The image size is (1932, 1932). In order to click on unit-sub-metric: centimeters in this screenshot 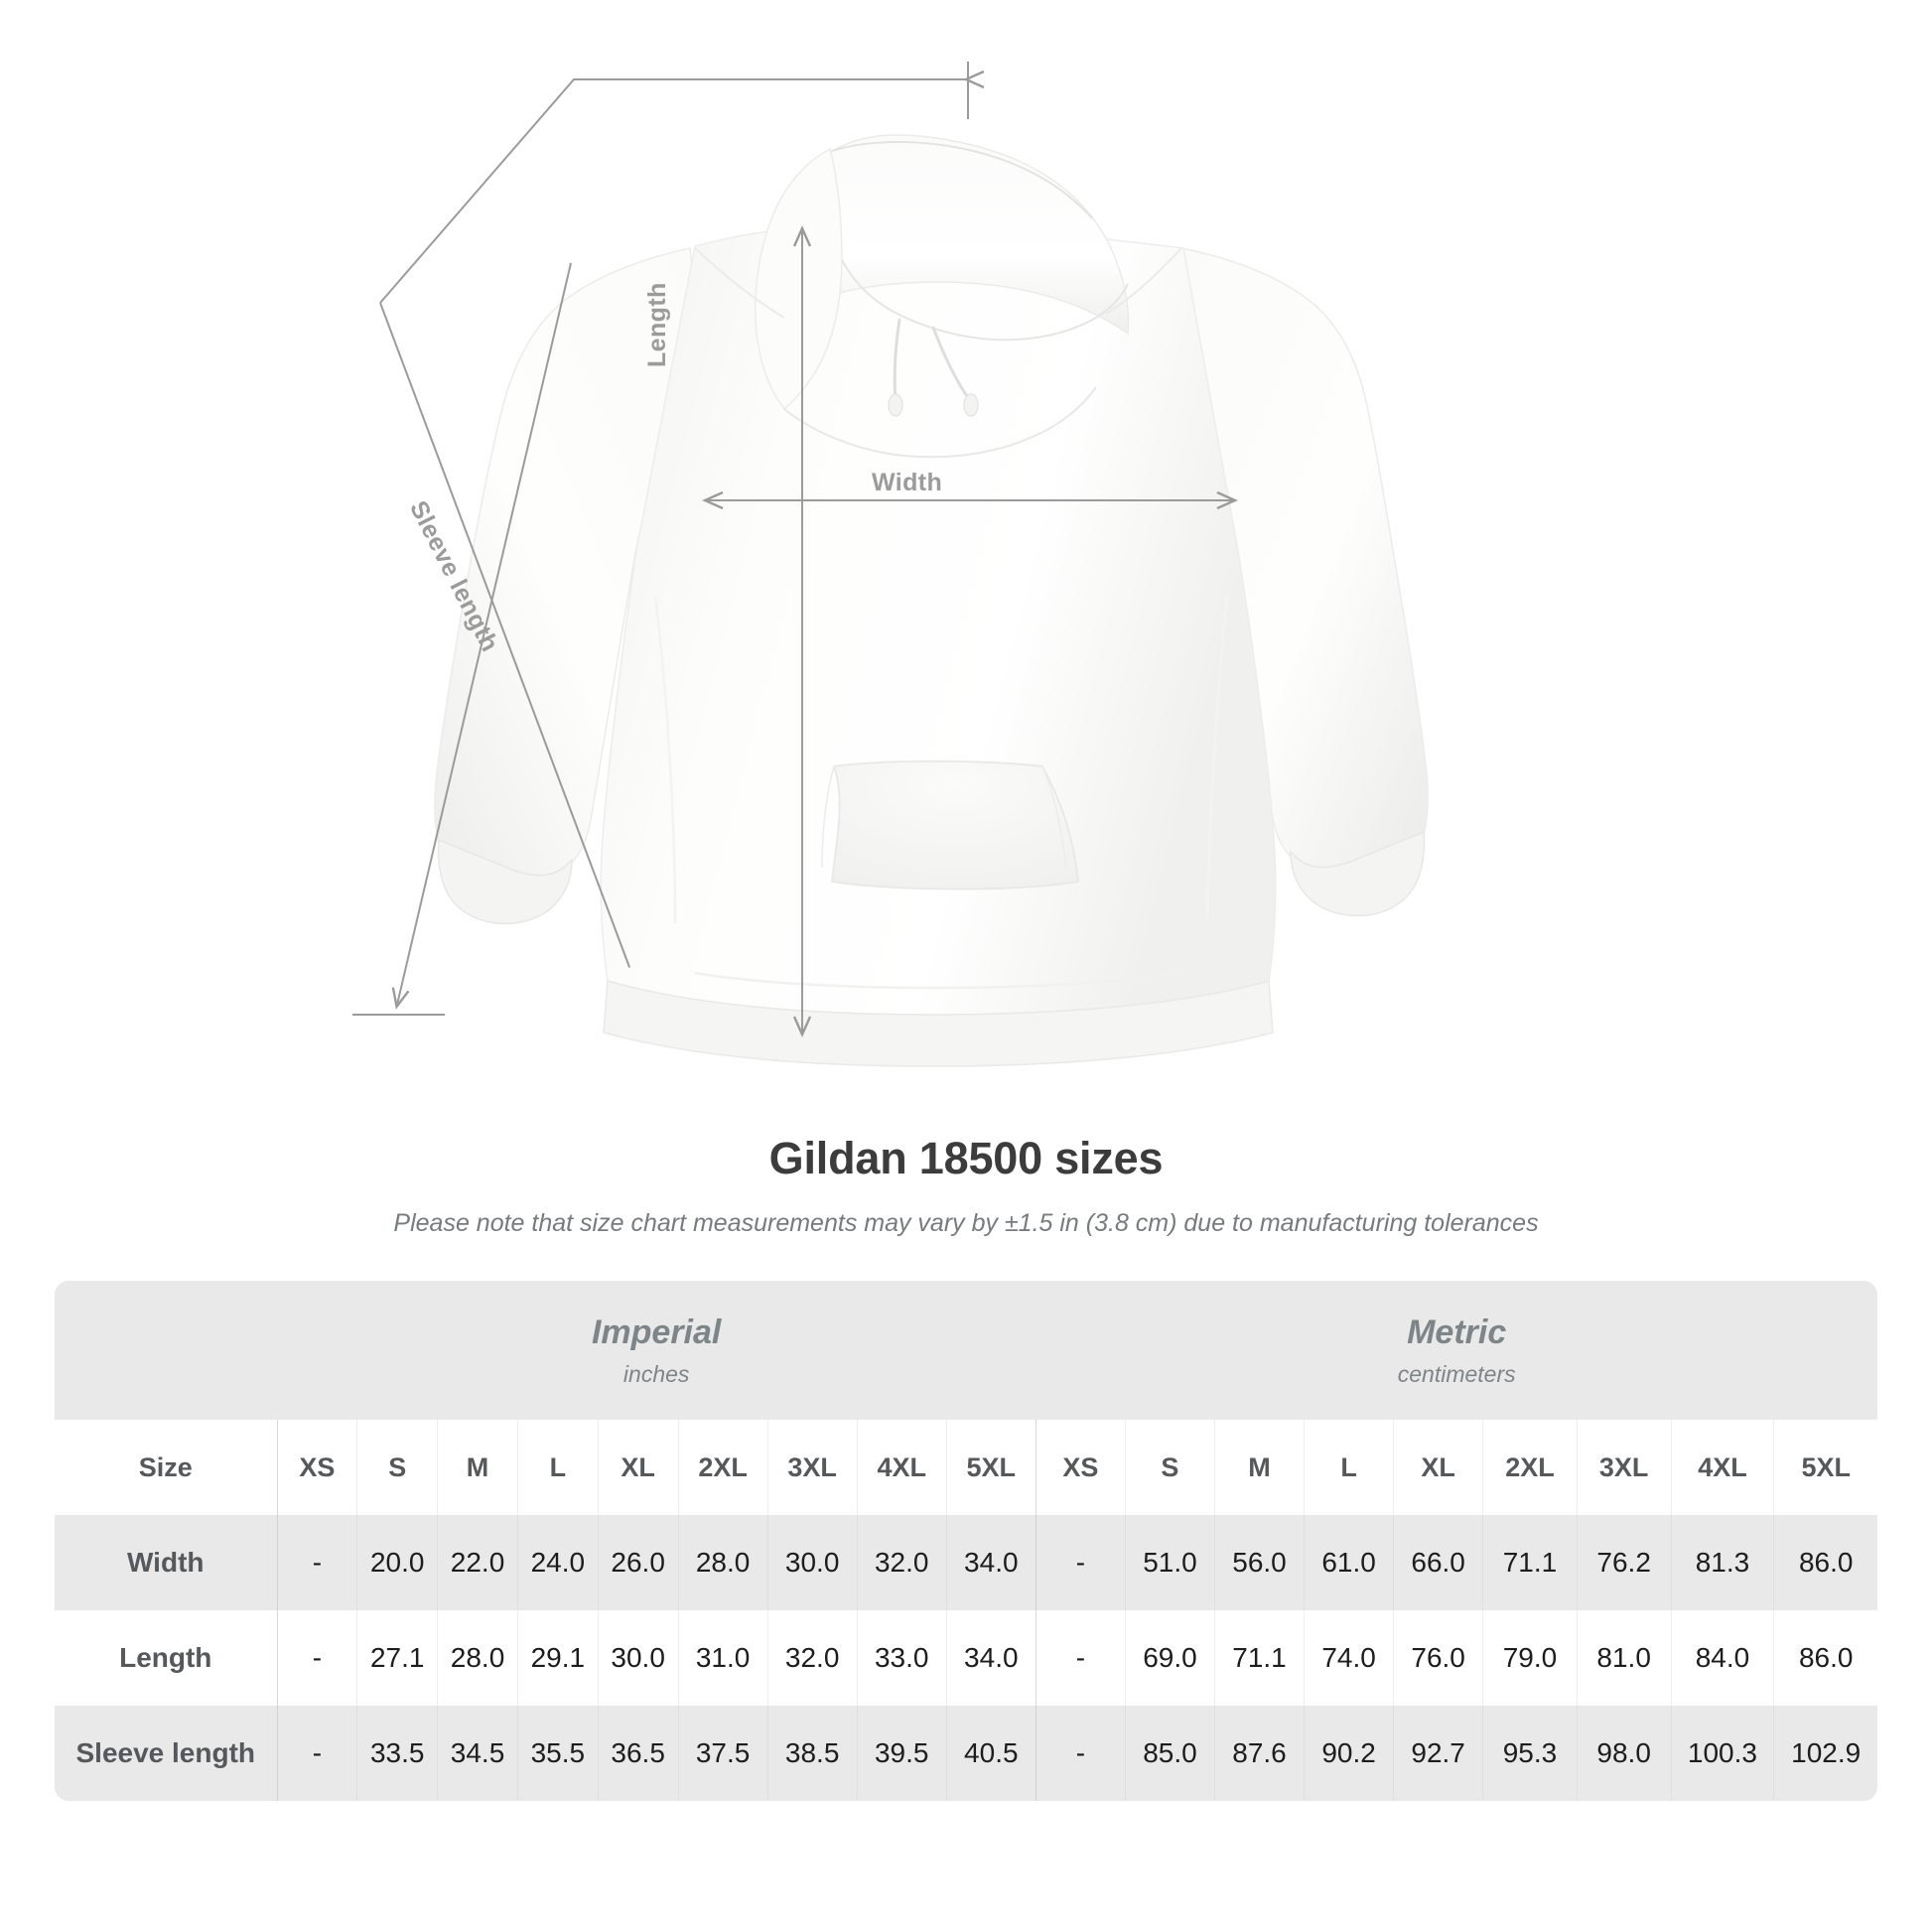, I will do `click(1456, 1374)`.